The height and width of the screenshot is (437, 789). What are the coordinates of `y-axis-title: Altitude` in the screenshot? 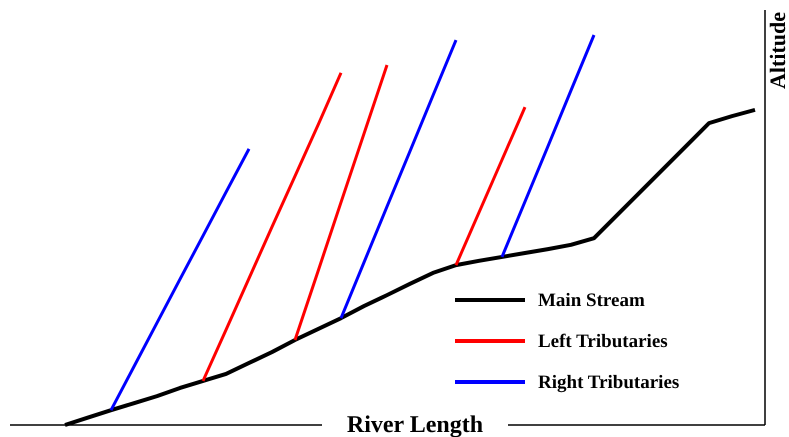 It's located at (777, 50).